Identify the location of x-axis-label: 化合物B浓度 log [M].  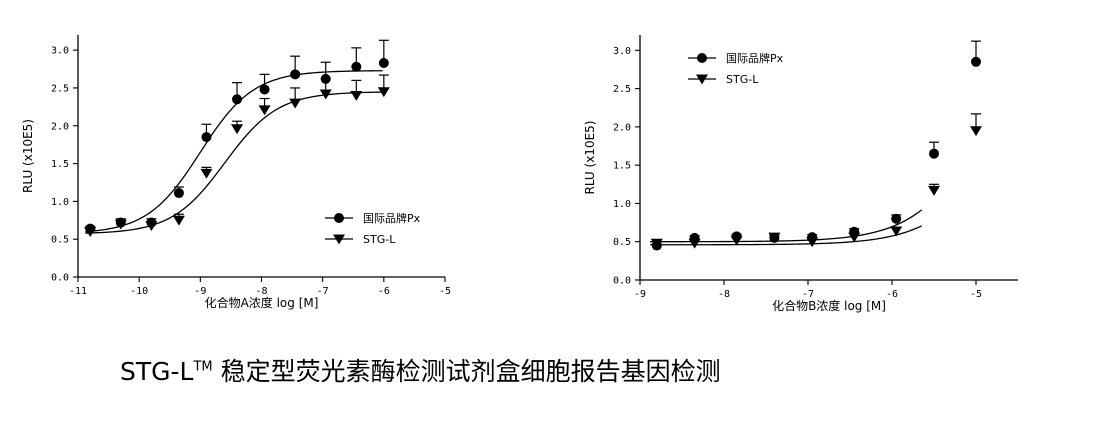
(829, 305).